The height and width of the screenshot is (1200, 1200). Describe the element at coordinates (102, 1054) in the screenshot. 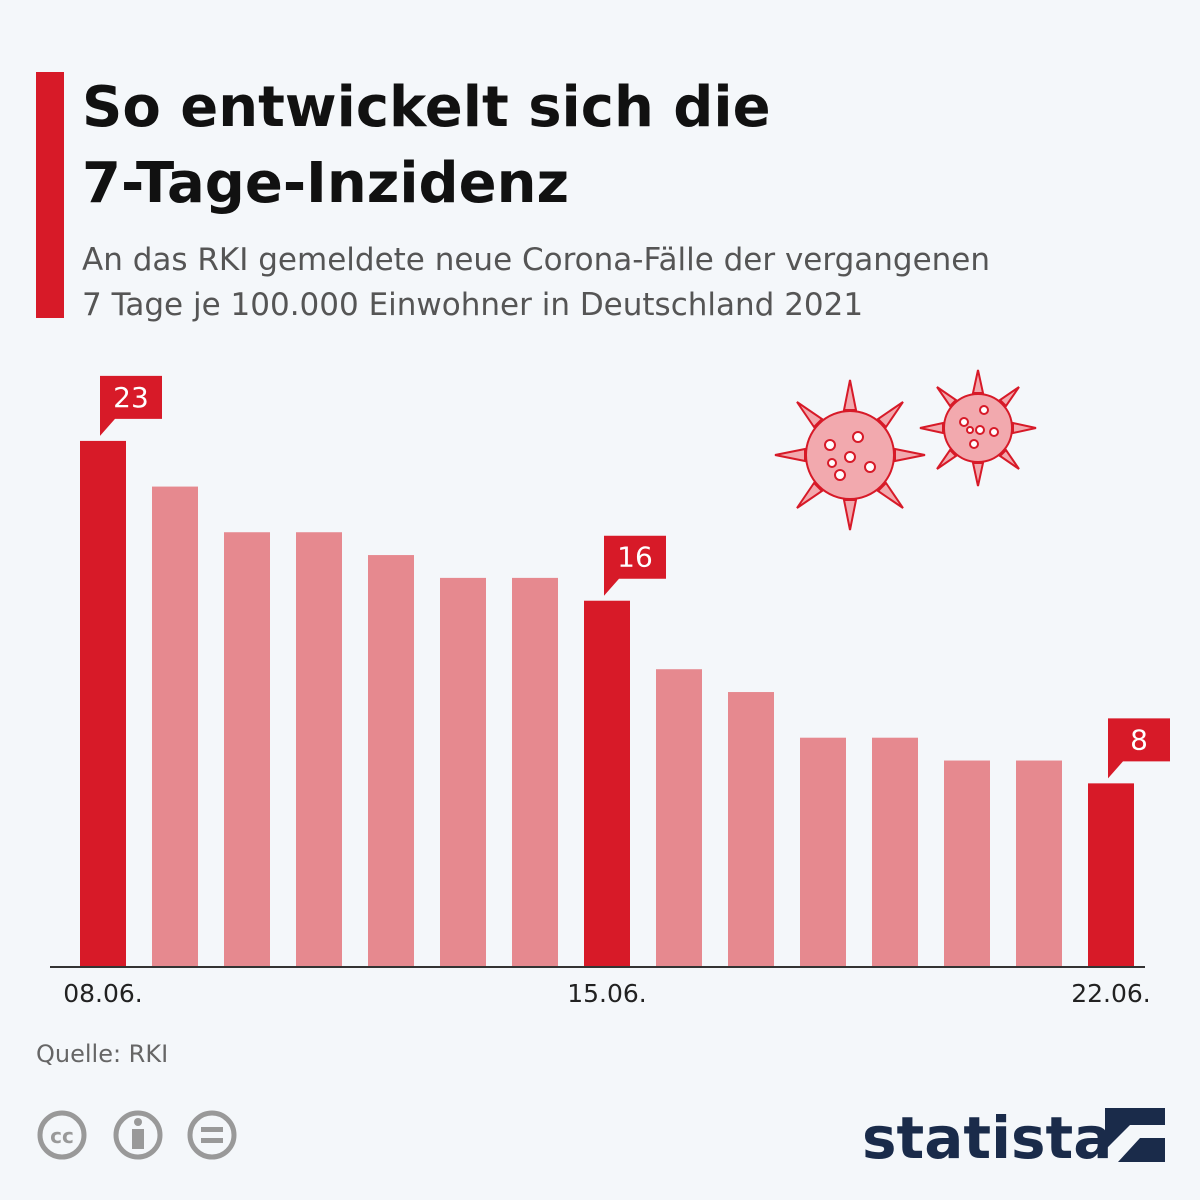

I see `source: Quelle: RKI` at that location.